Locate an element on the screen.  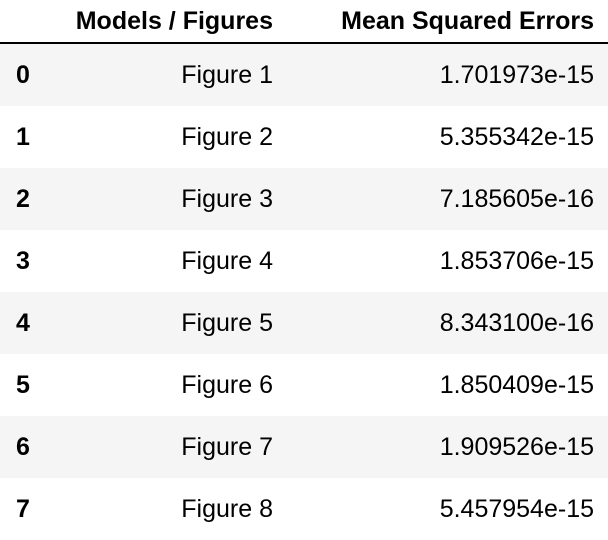
model-cell: Figure 8 is located at coordinates (227, 508).